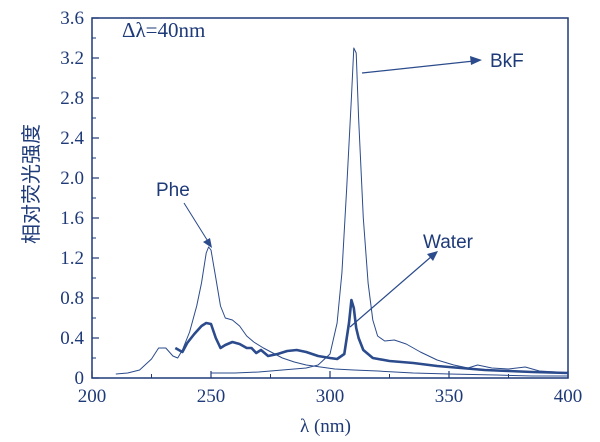 The width and height of the screenshot is (600, 442). Describe the element at coordinates (92, 396) in the screenshot. I see `x-tick-label: 200` at that location.